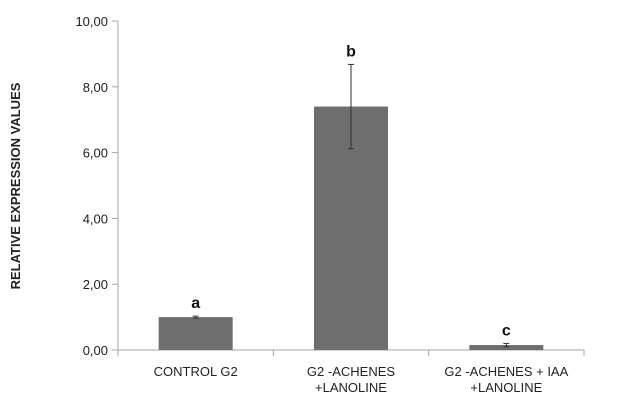  I want to click on y-tick-label: 4,00, so click(95, 218).